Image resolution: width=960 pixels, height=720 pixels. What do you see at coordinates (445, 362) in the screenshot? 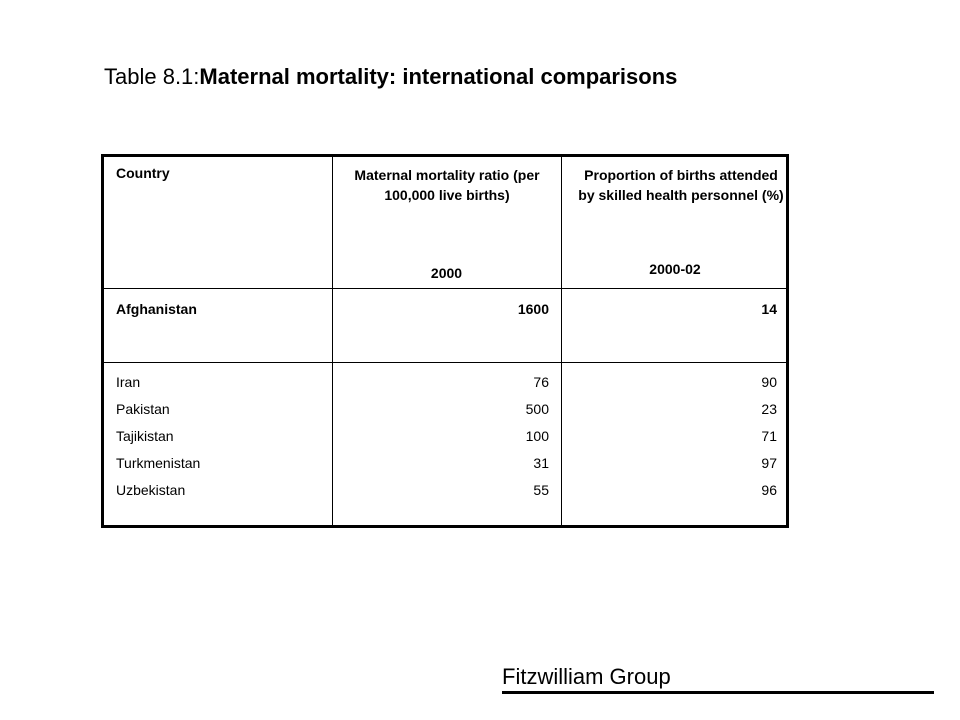
I see `highlight-row-divider` at bounding box center [445, 362].